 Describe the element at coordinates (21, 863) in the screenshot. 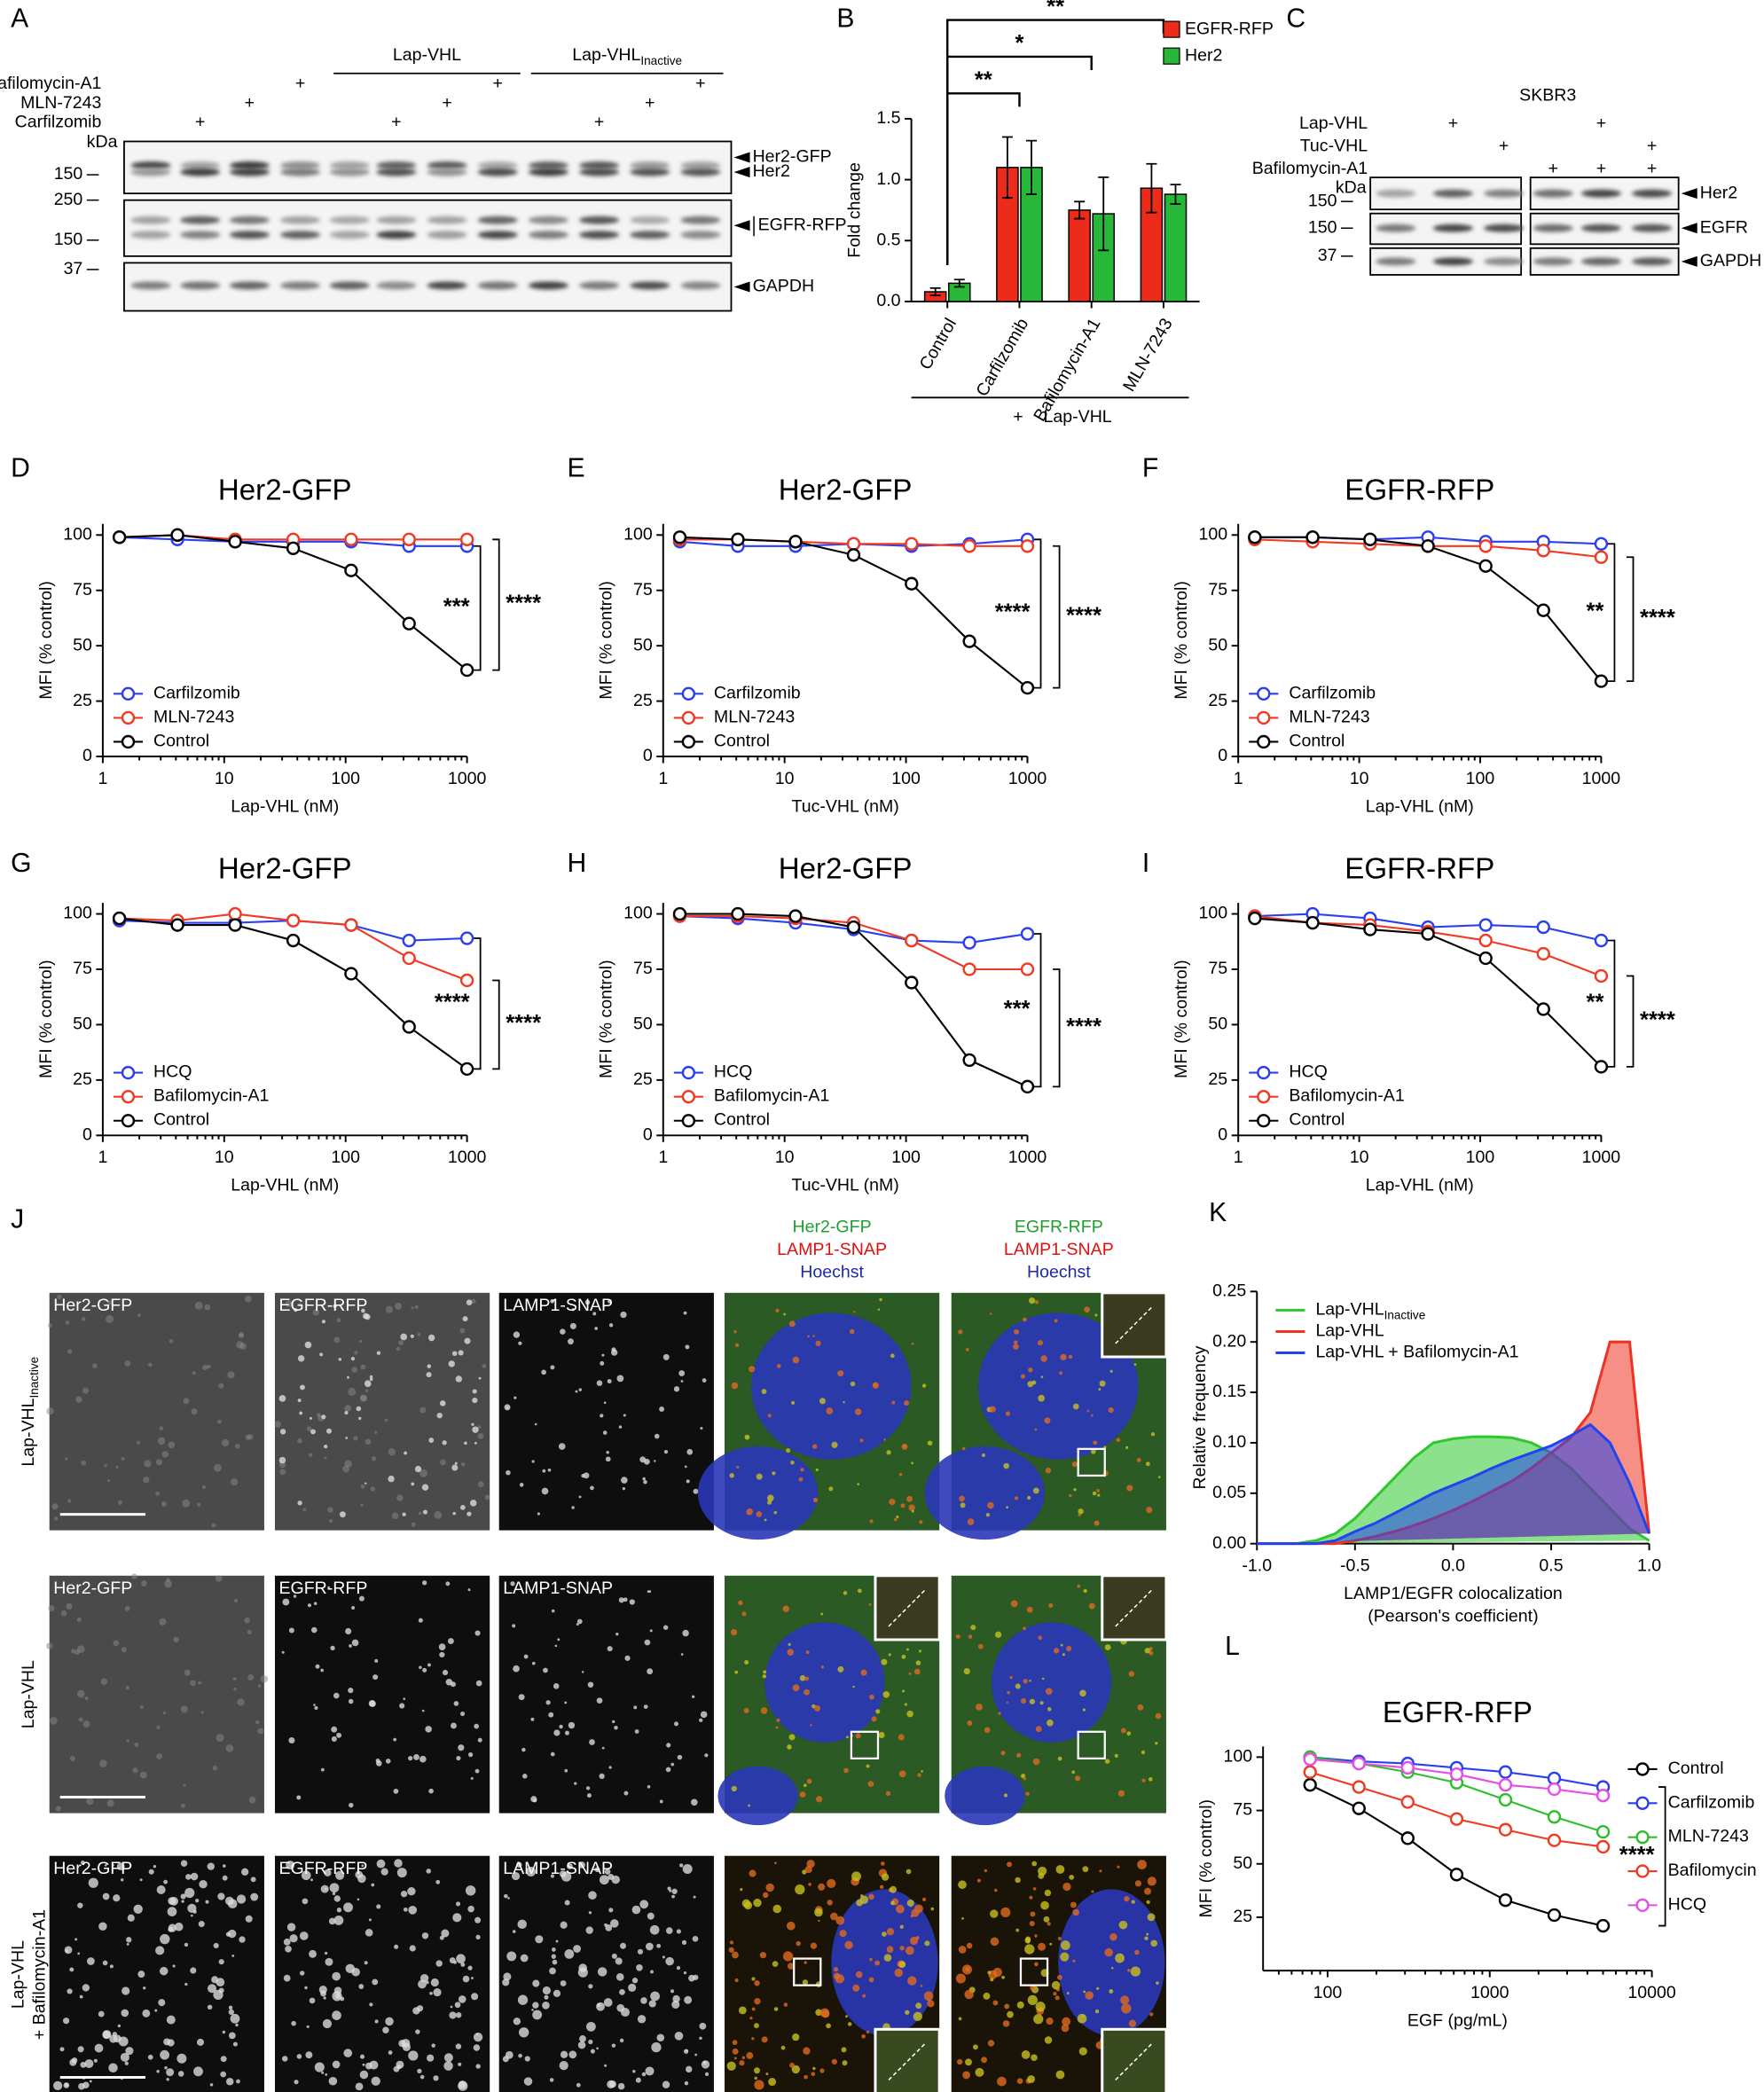

I see `panel-letter: G` at that location.